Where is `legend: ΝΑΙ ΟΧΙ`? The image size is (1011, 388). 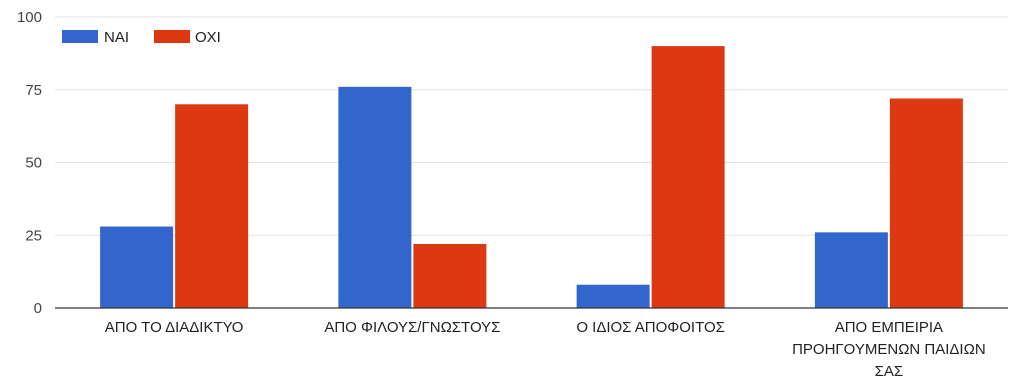 legend: ΝΑΙ ΟΧΙ is located at coordinates (141, 37).